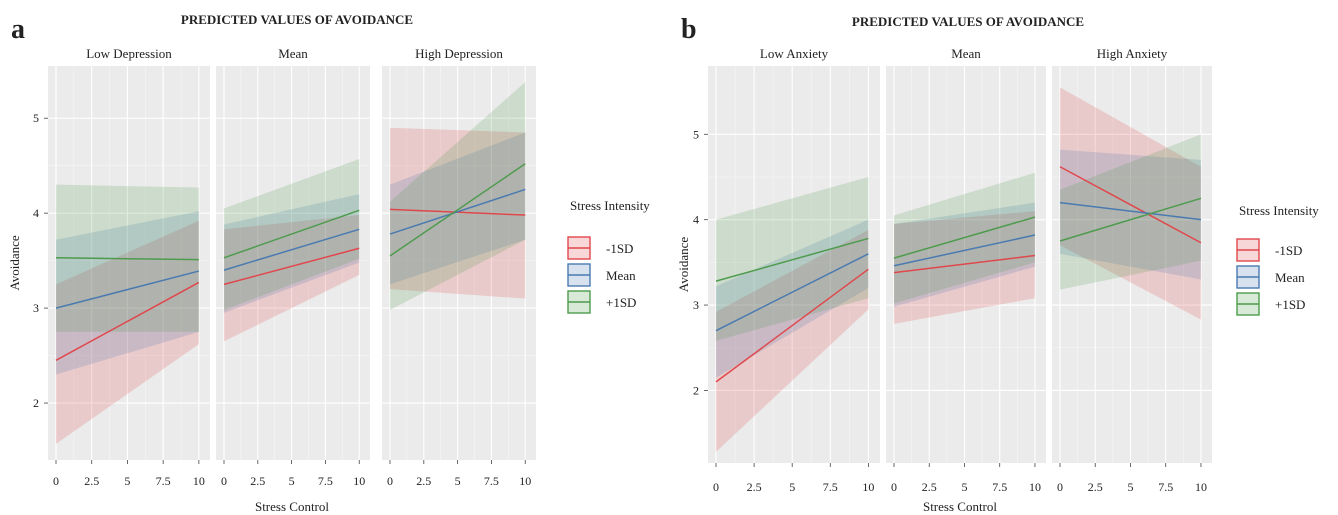 Image resolution: width=1338 pixels, height=515 pixels. What do you see at coordinates (293, 53) in the screenshot?
I see `facet-label: Mean` at bounding box center [293, 53].